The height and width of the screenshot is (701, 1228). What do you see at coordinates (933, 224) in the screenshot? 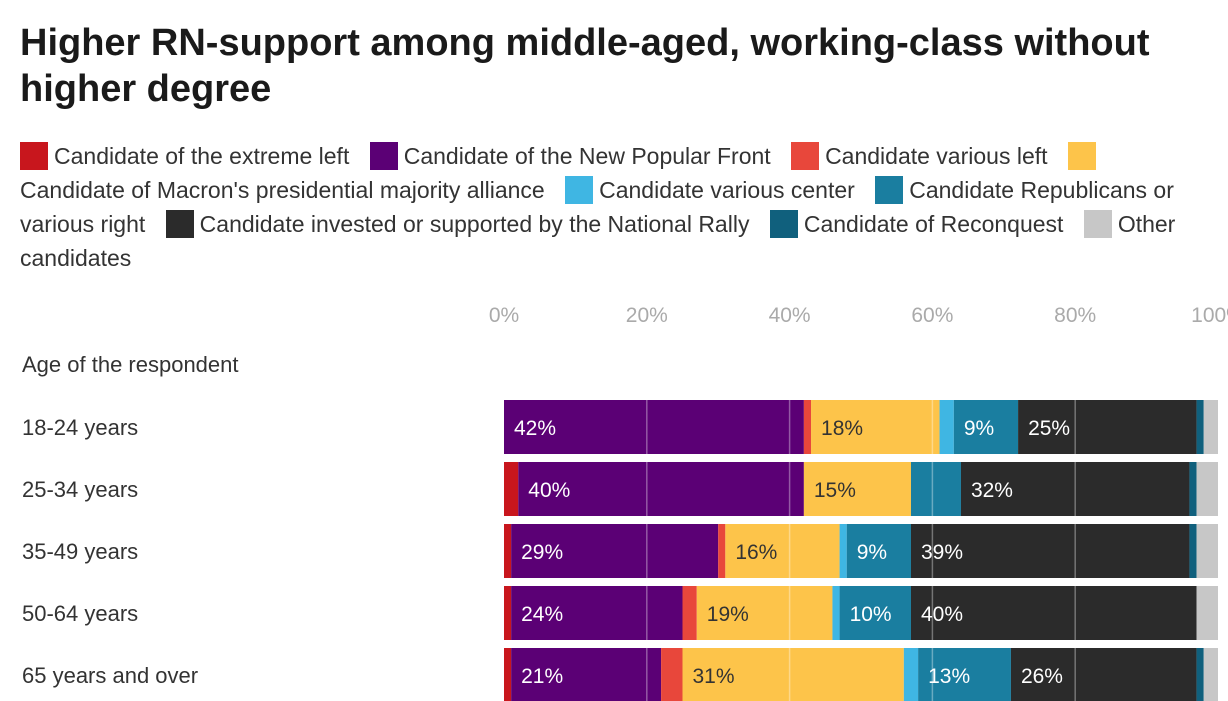
I see `legend-label: Candidate of Reconquest` at bounding box center [933, 224].